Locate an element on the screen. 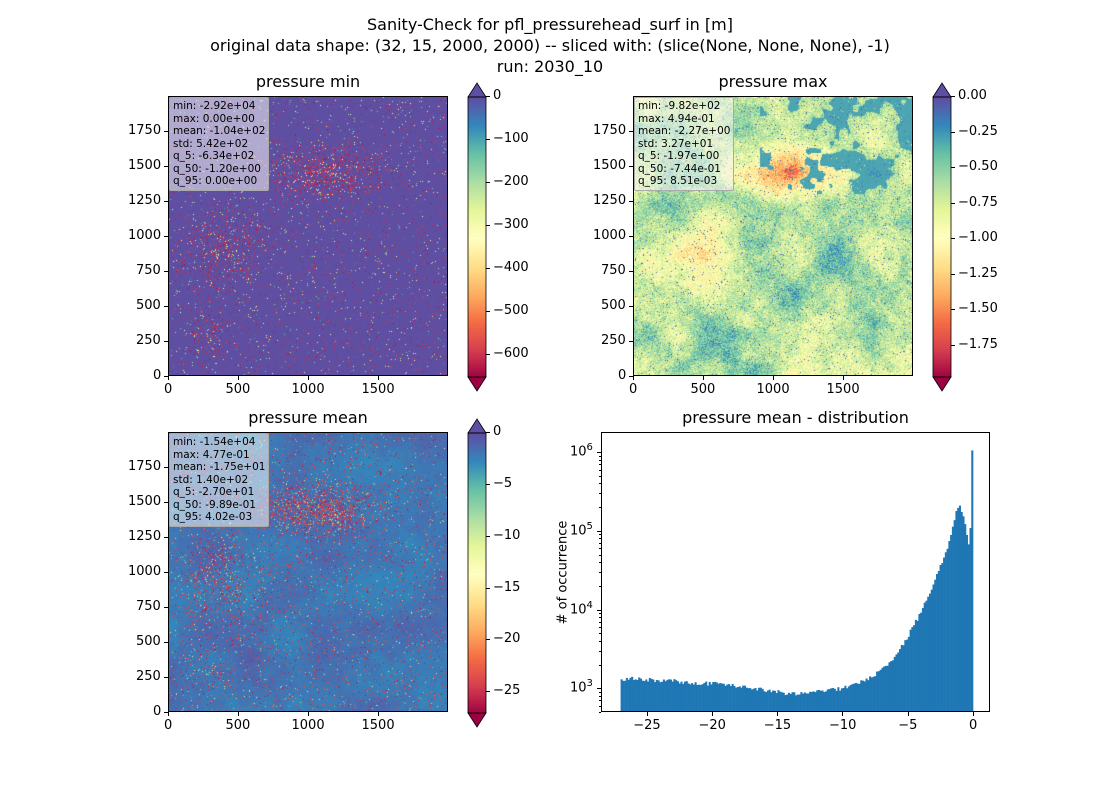  x-tick-label: −20 is located at coordinates (712, 725).